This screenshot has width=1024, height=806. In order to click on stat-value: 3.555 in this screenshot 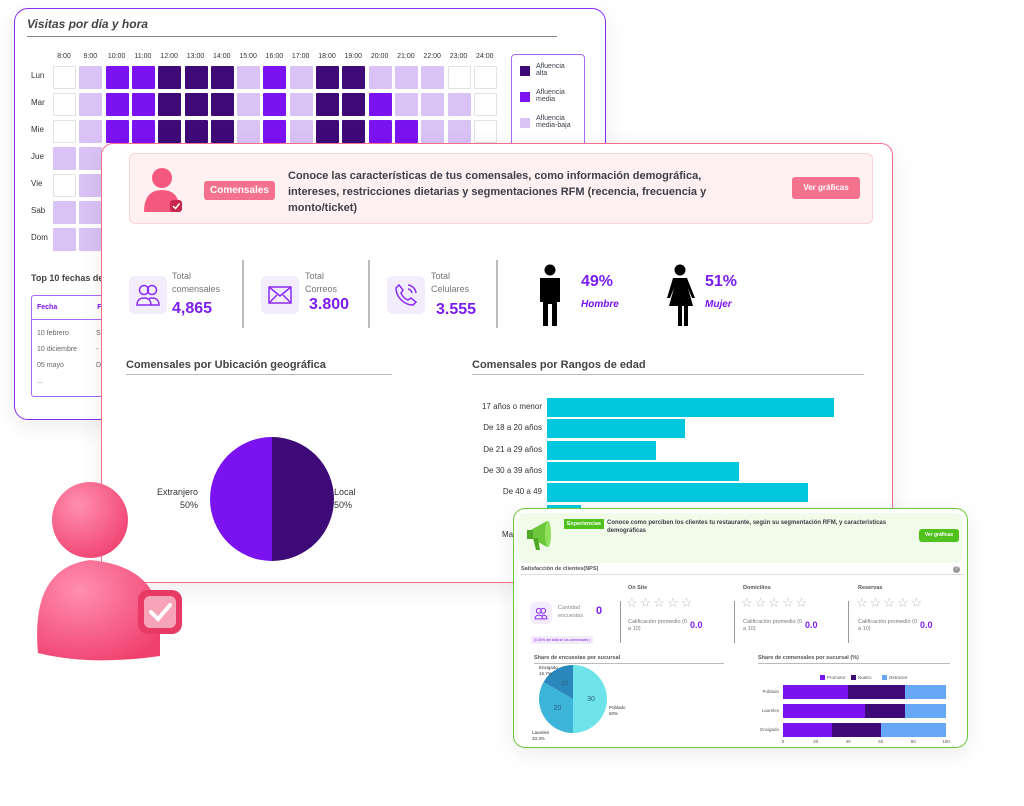, I will do `click(456, 309)`.